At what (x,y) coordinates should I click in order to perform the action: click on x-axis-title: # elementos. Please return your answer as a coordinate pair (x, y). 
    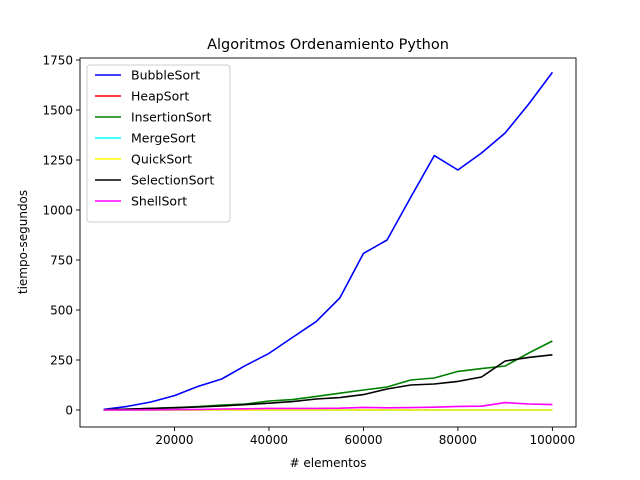
    Looking at the image, I should click on (328, 463).